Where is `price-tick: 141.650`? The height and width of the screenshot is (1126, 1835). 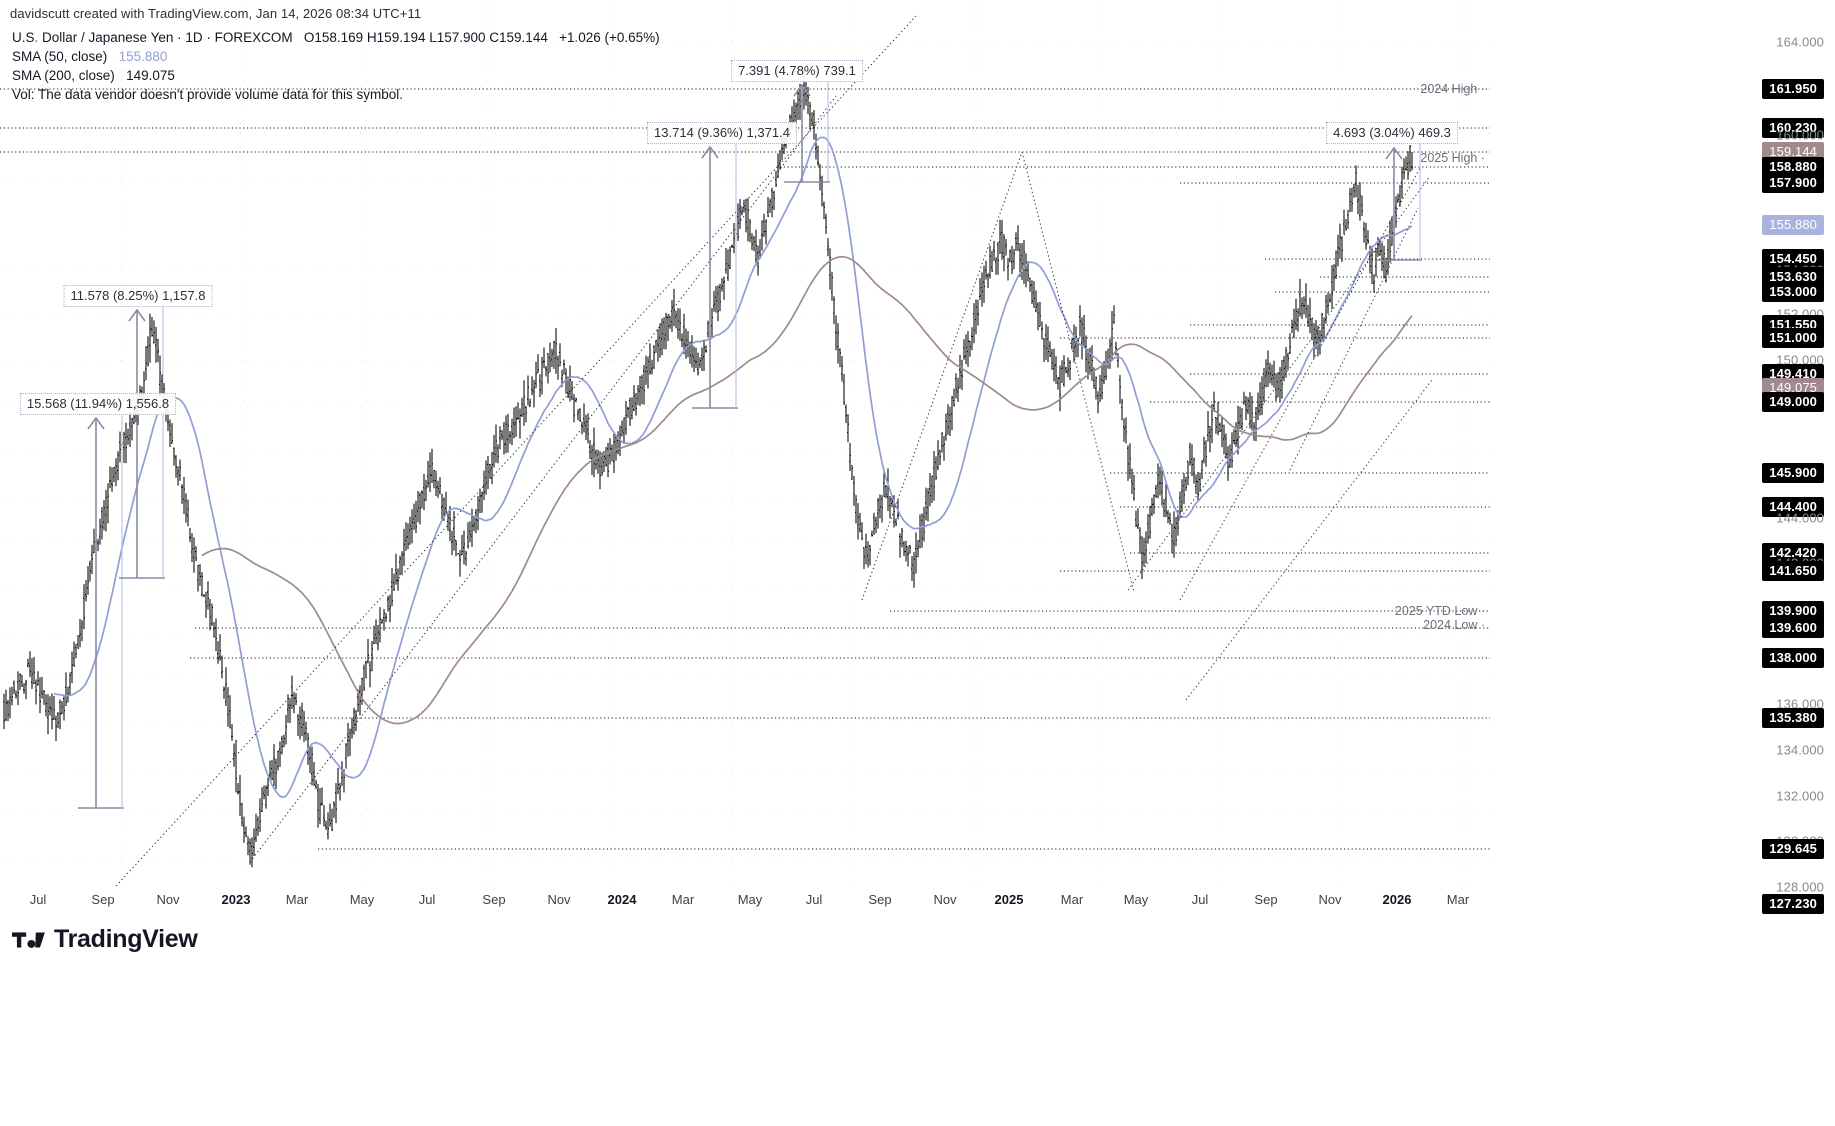
price-tick: 141.650 is located at coordinates (1793, 571).